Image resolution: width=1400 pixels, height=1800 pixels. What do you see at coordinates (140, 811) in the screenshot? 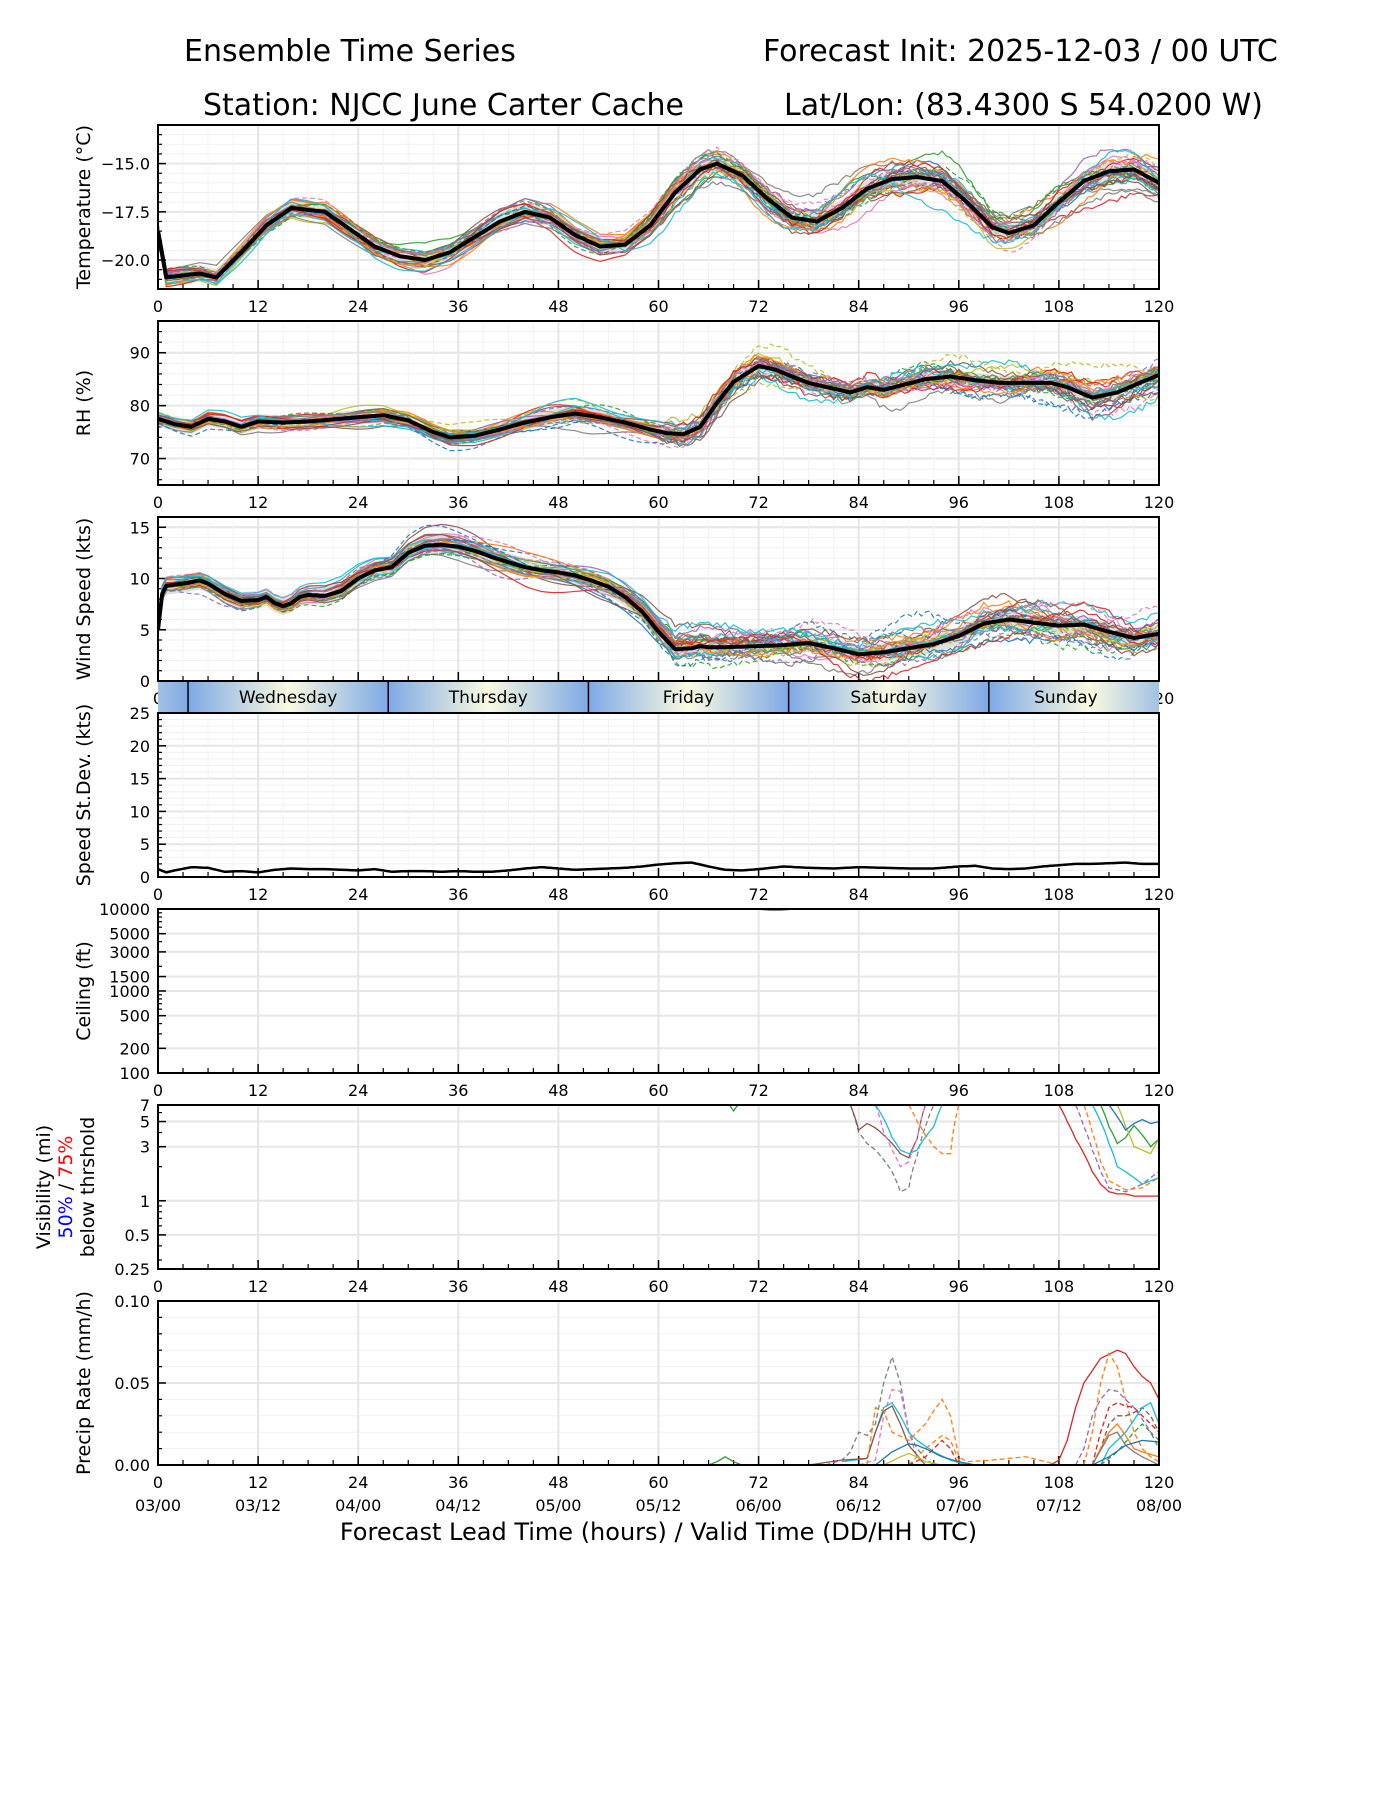
I see `y-tick-label: 10` at bounding box center [140, 811].